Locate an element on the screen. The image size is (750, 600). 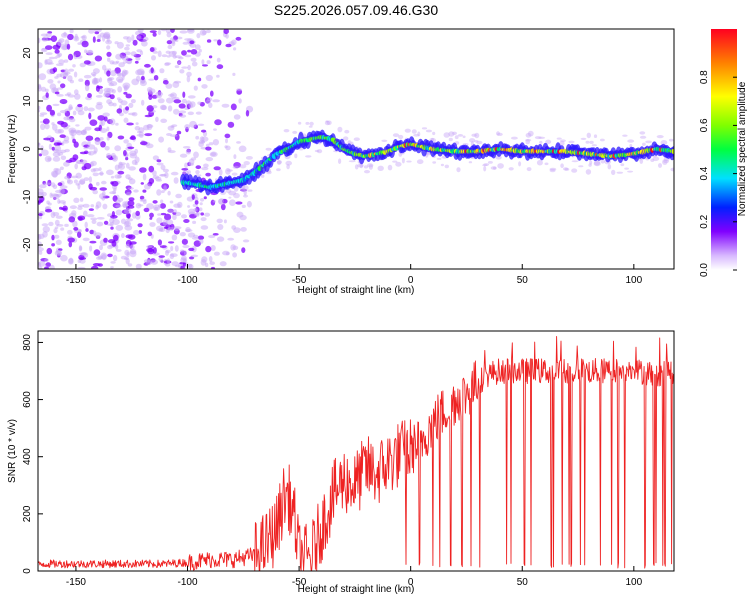
figure-title: S225.2026.057.09.46.G30 is located at coordinates (356, 10).